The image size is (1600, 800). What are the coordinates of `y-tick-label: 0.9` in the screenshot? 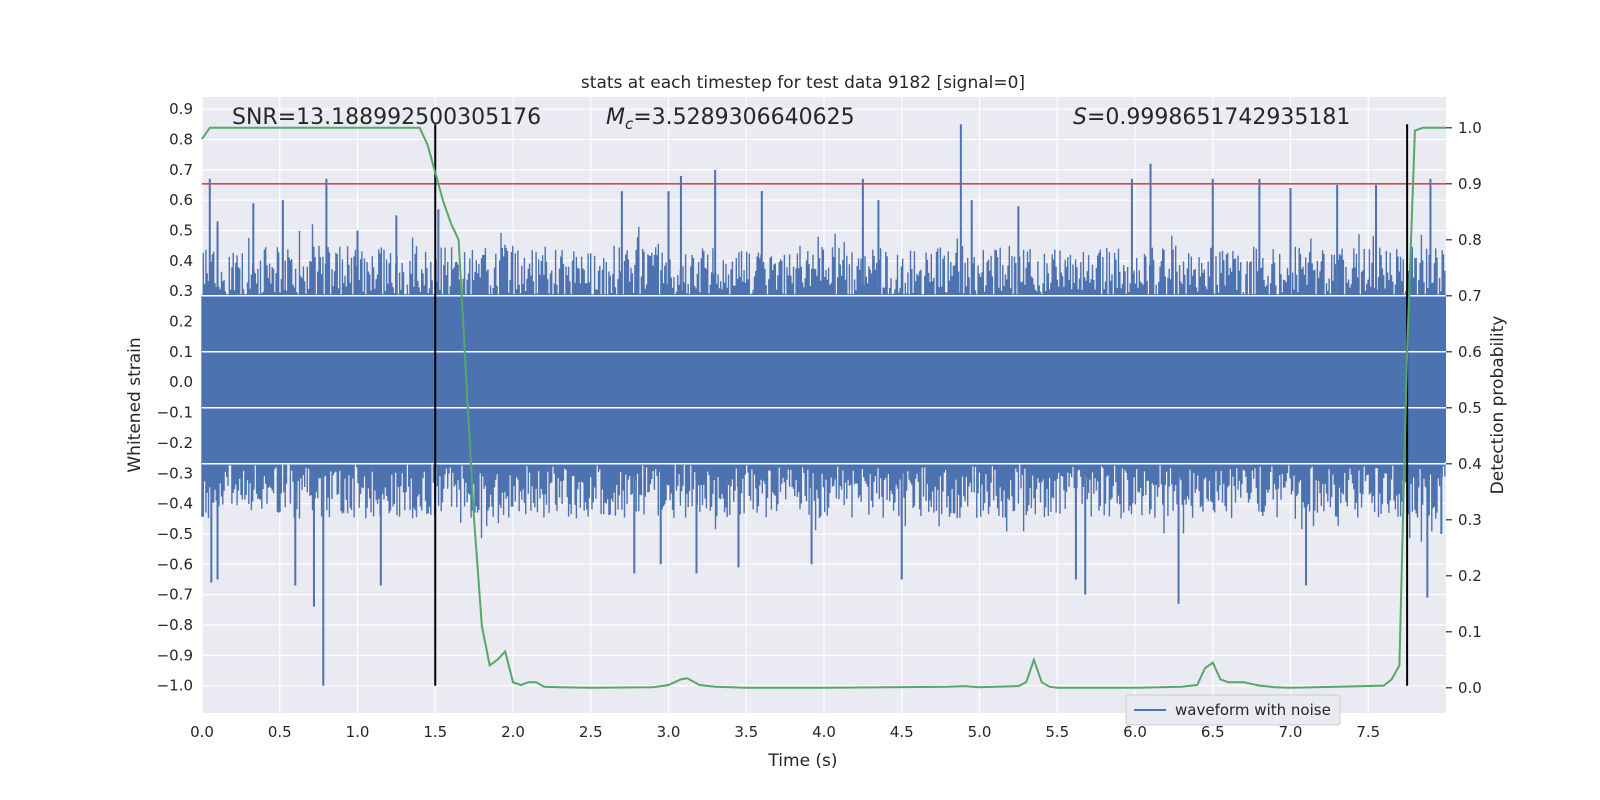 It's located at (181, 109).